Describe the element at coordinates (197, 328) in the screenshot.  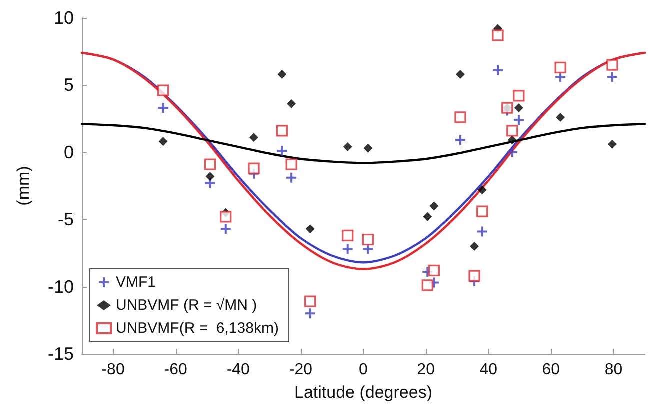
I see `legend-label: UNBVMF(R = 6,138km)` at that location.